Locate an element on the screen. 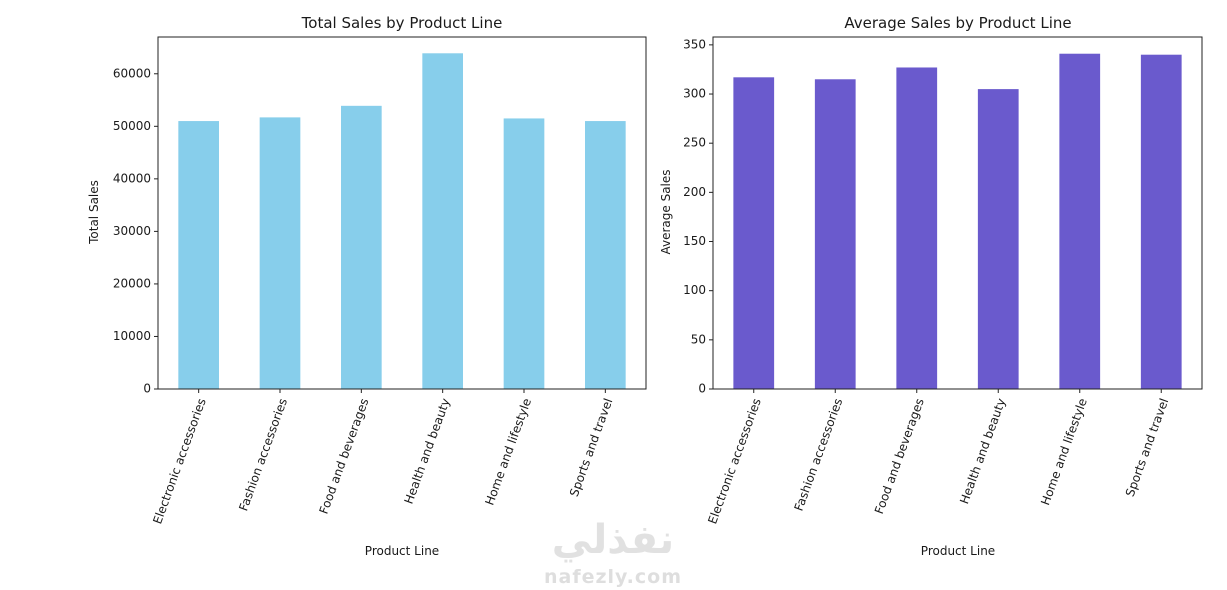 This screenshot has height=590, width=1227. y-tick-label: 350 is located at coordinates (694, 44).